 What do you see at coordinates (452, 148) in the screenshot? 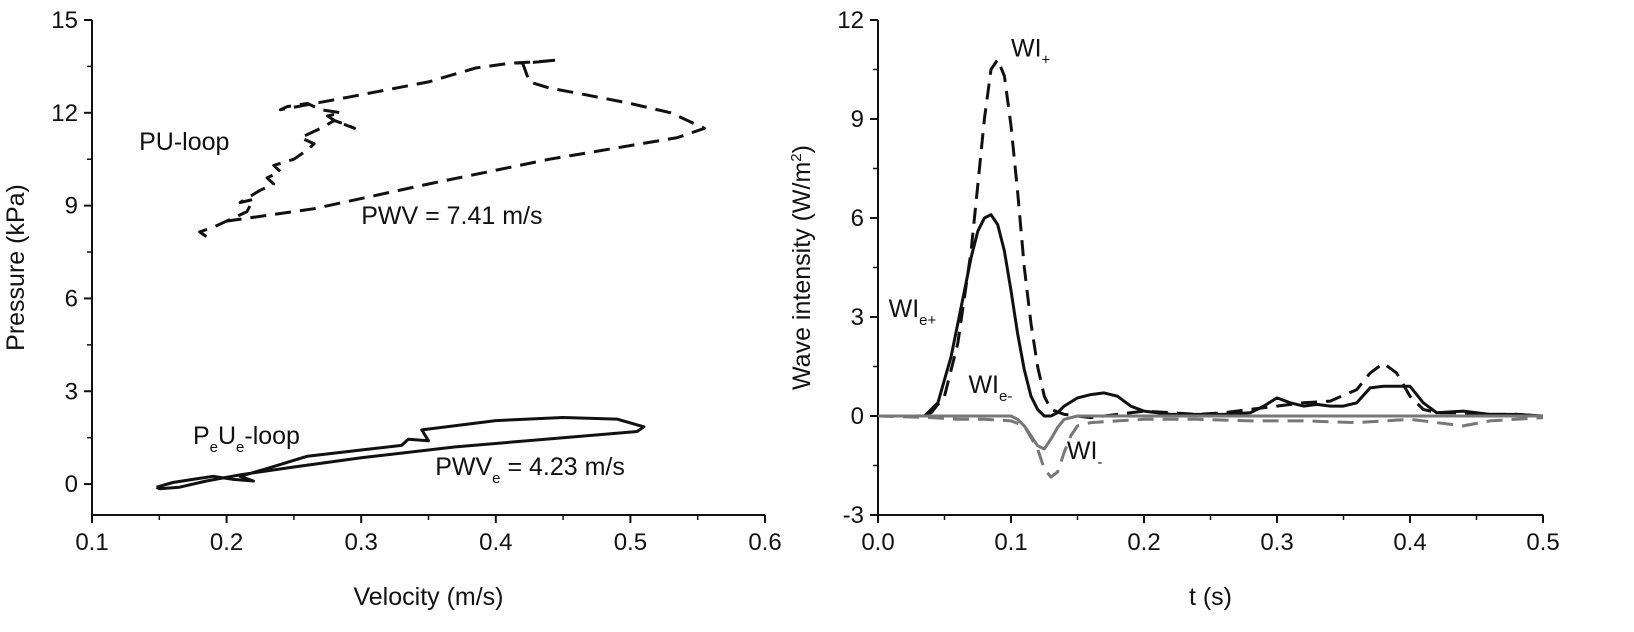
I see `series-pu-loop` at bounding box center [452, 148].